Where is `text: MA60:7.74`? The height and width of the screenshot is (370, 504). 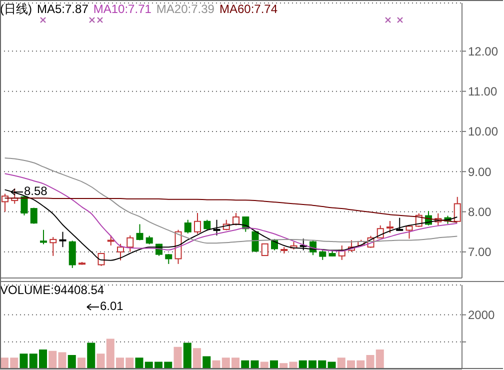
text: MA60:7.74 is located at coordinates (248, 9).